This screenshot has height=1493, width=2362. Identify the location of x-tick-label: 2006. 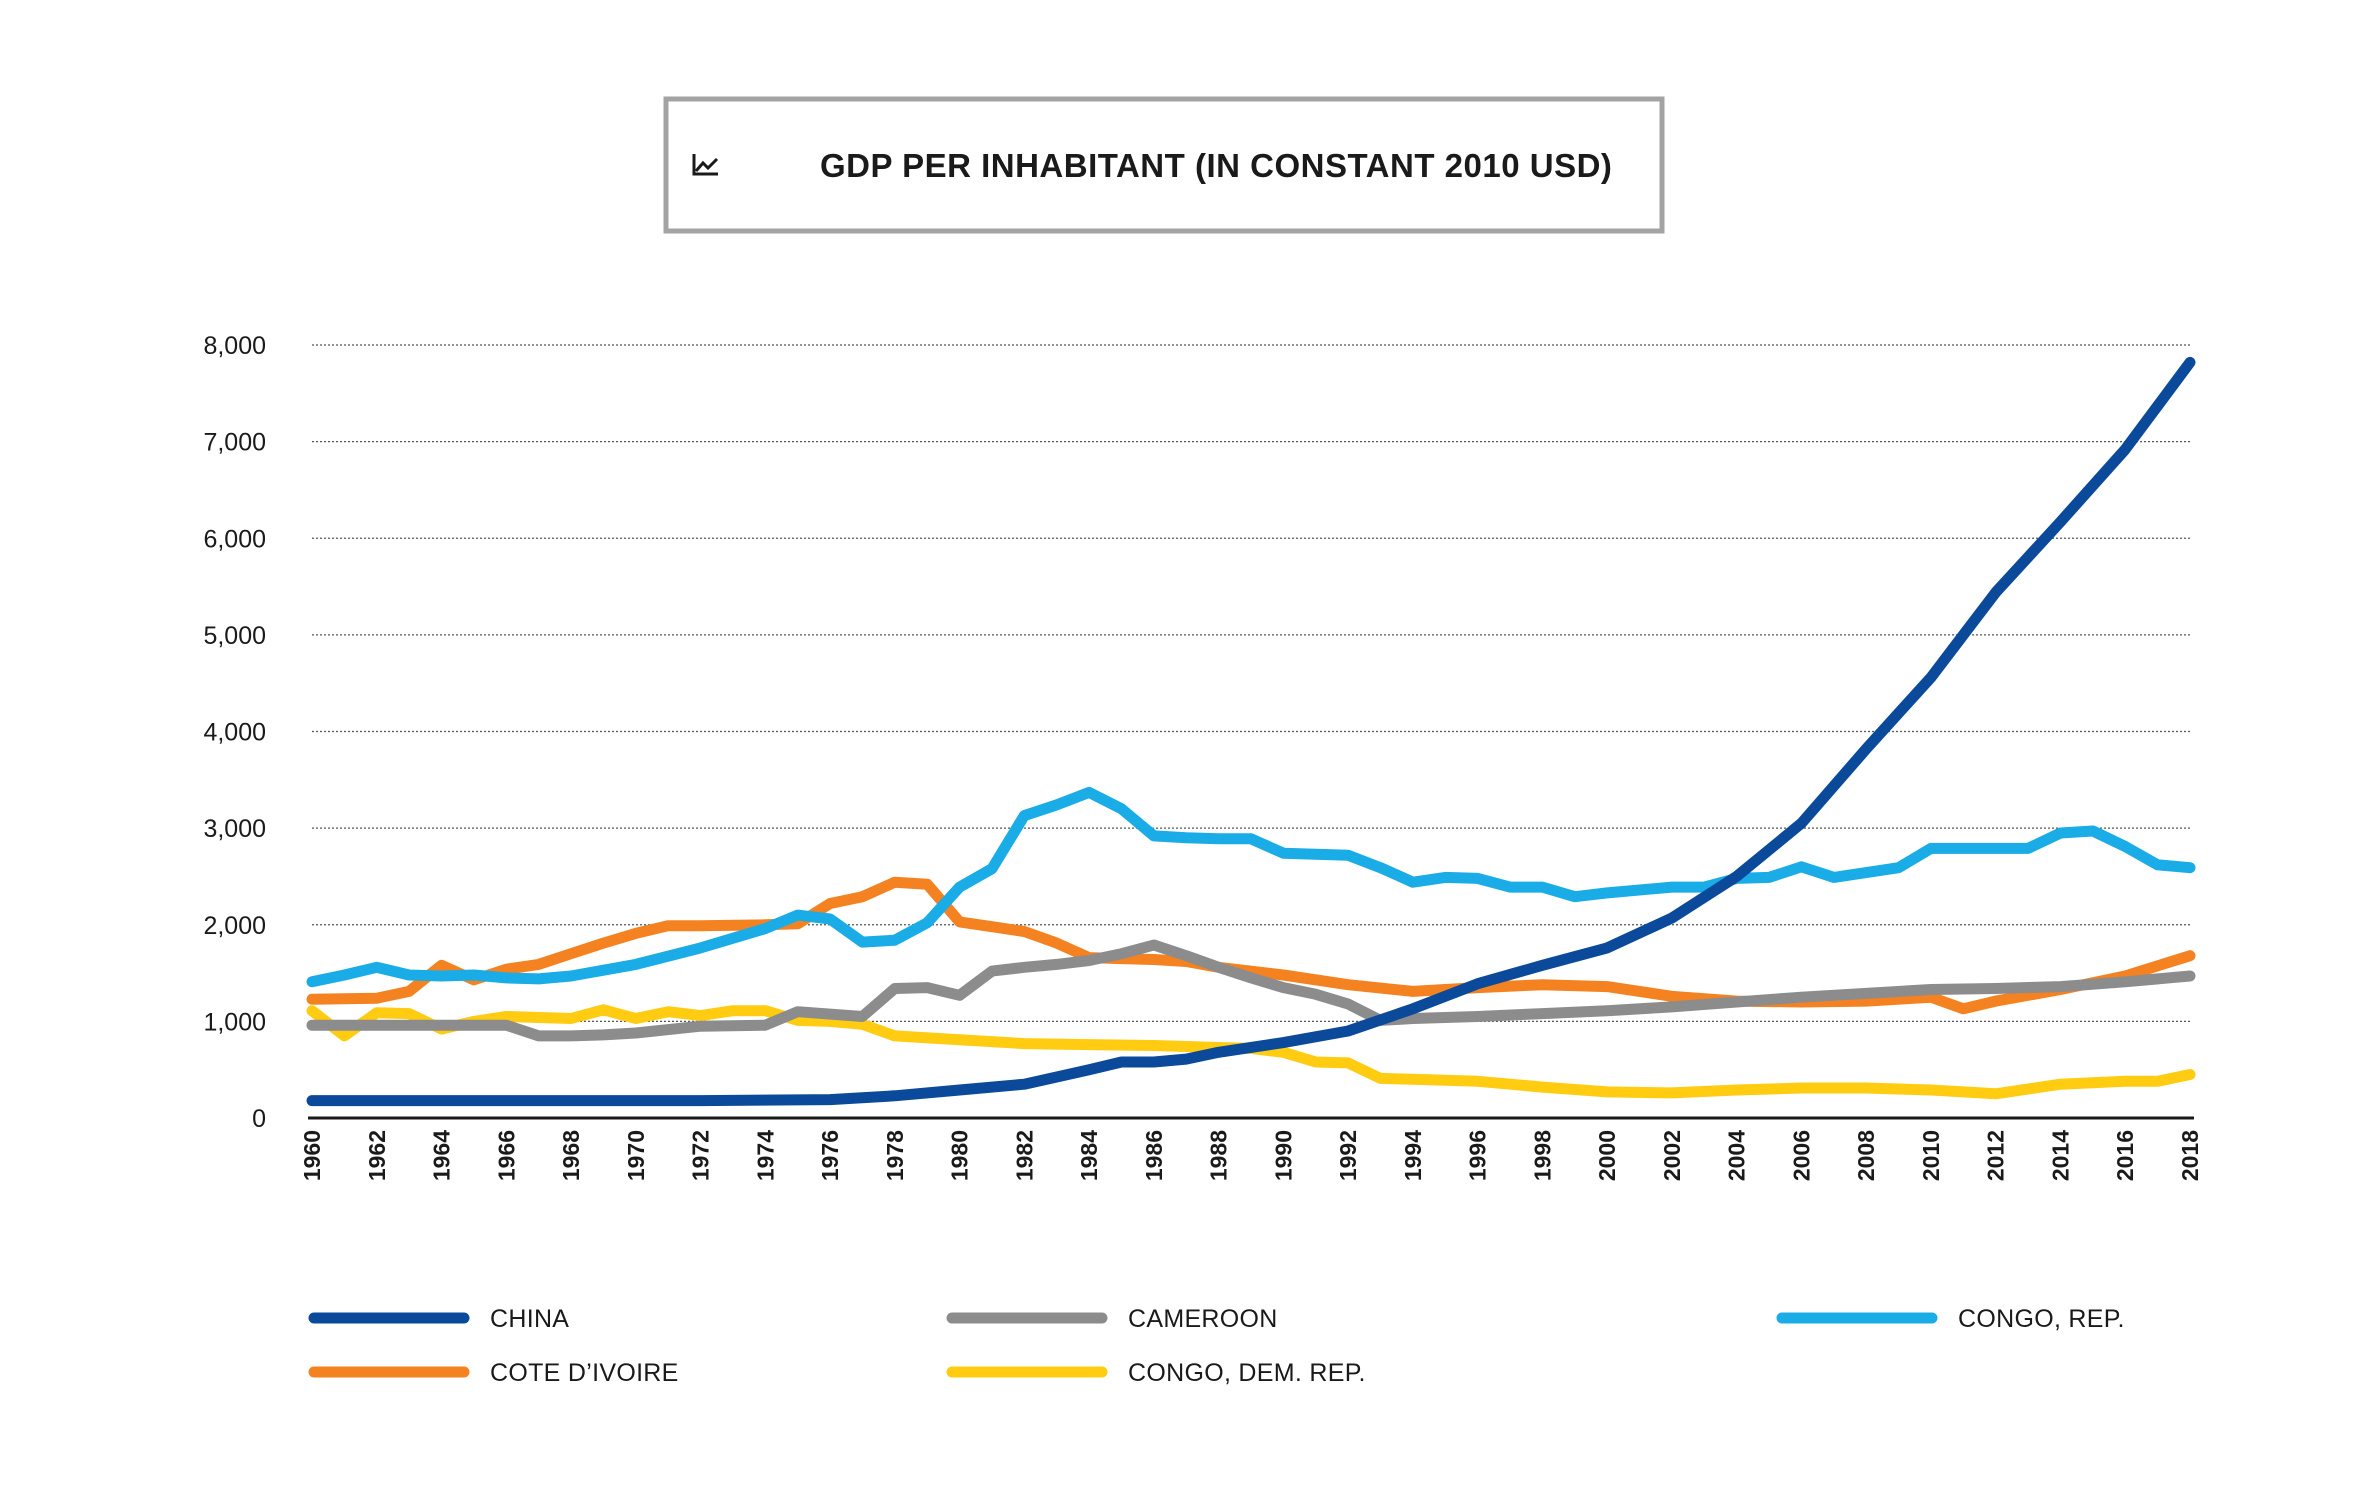
(1801, 1155).